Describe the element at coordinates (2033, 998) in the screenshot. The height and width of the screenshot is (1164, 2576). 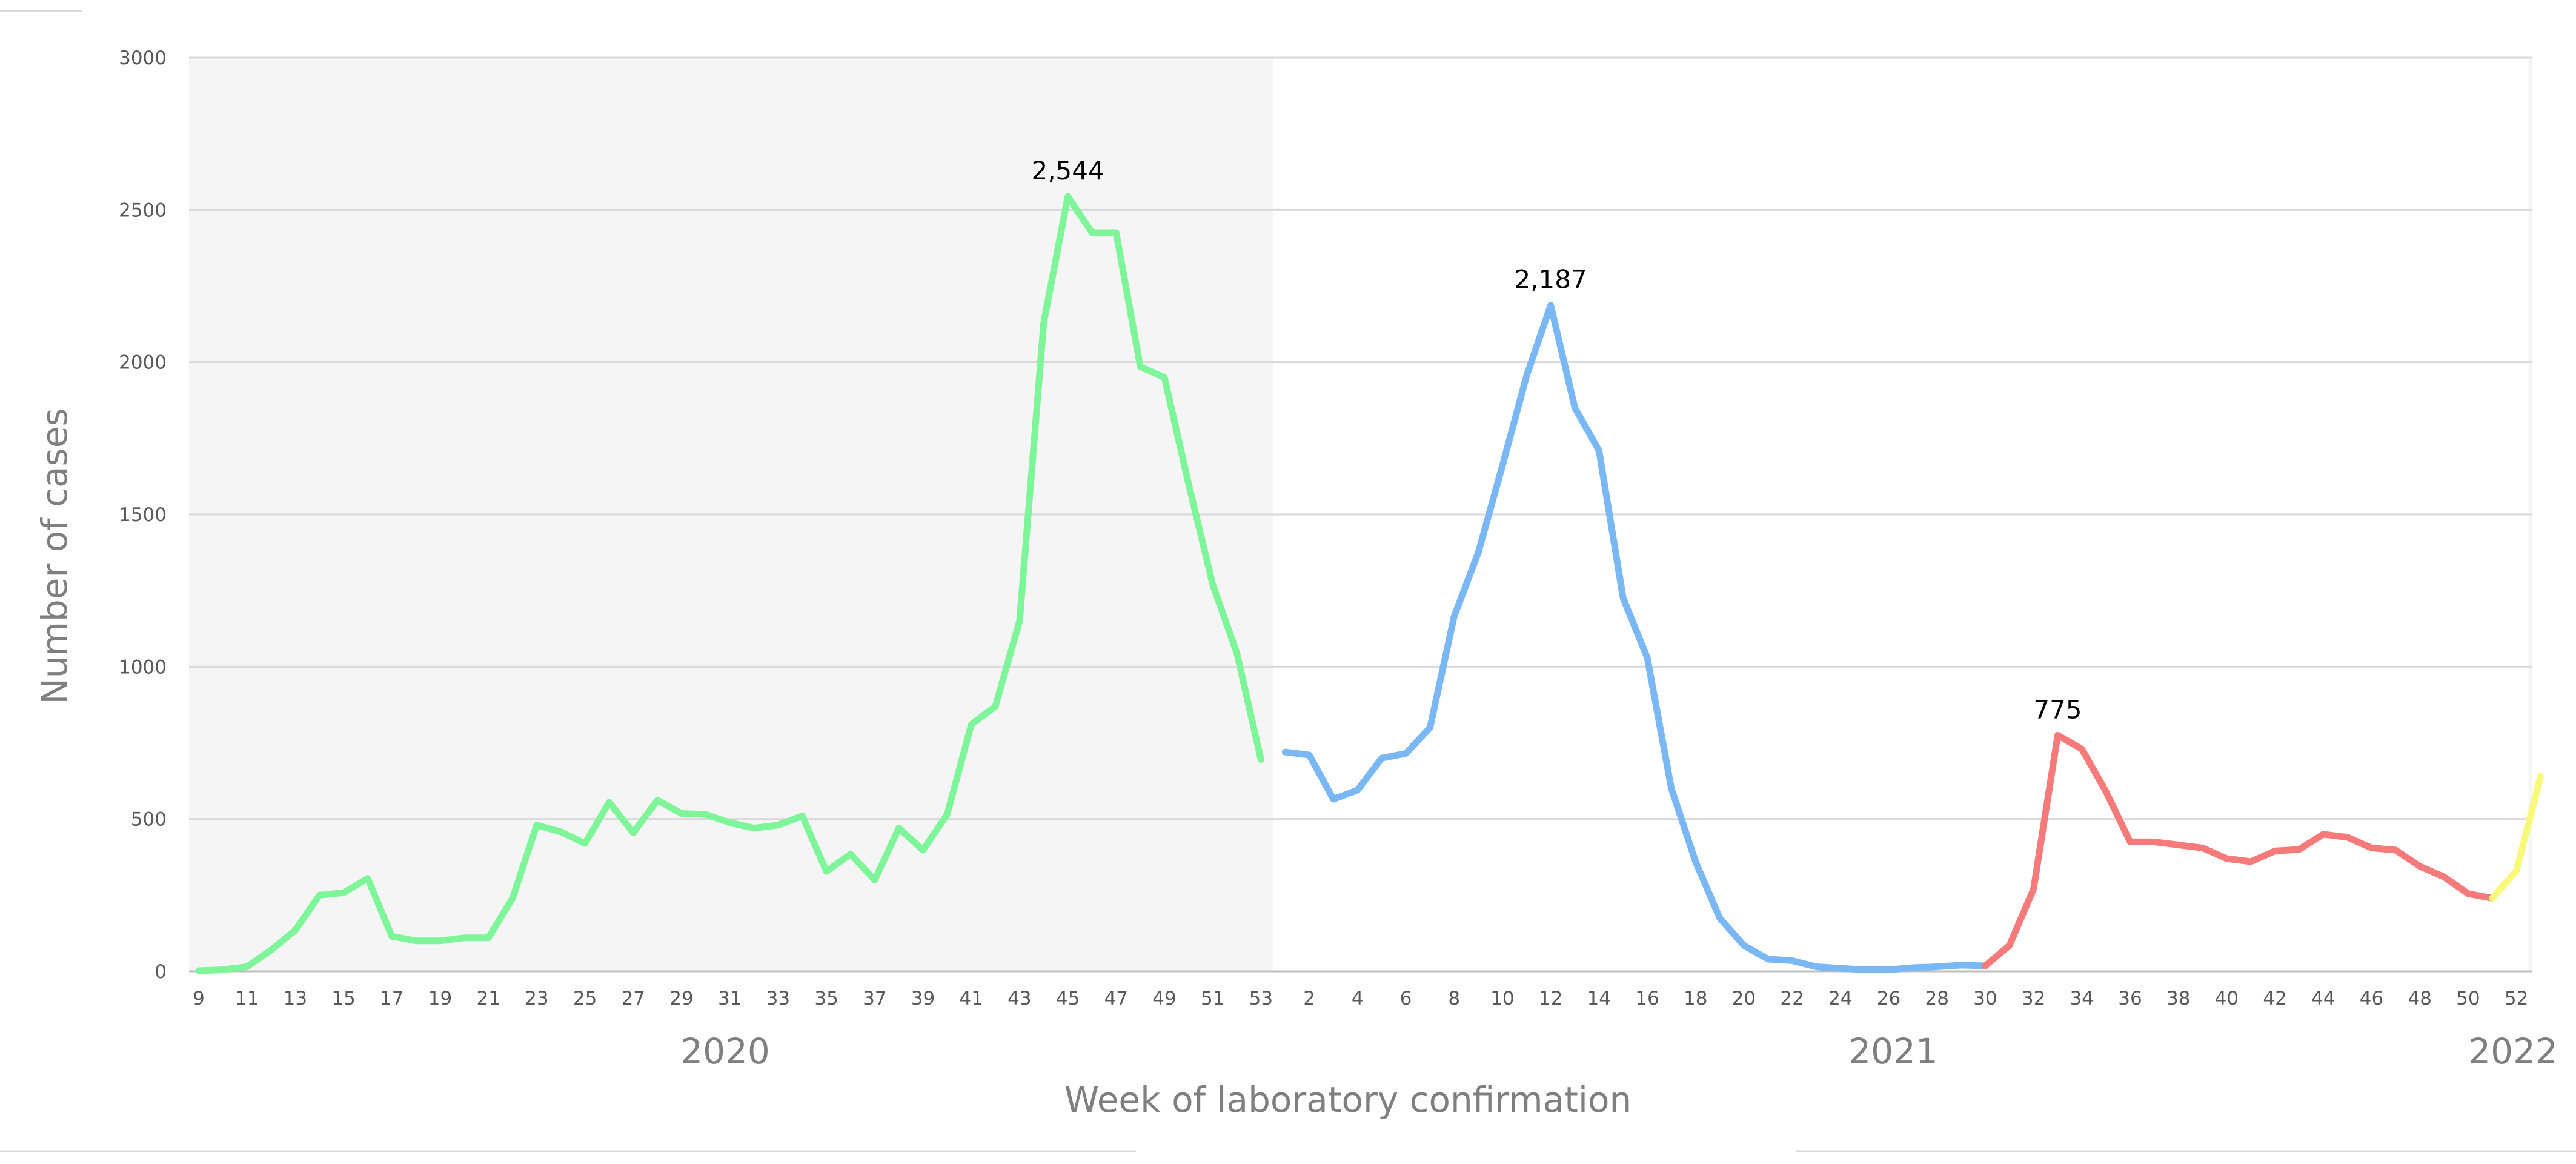
I see `x-tick-label: 32` at that location.